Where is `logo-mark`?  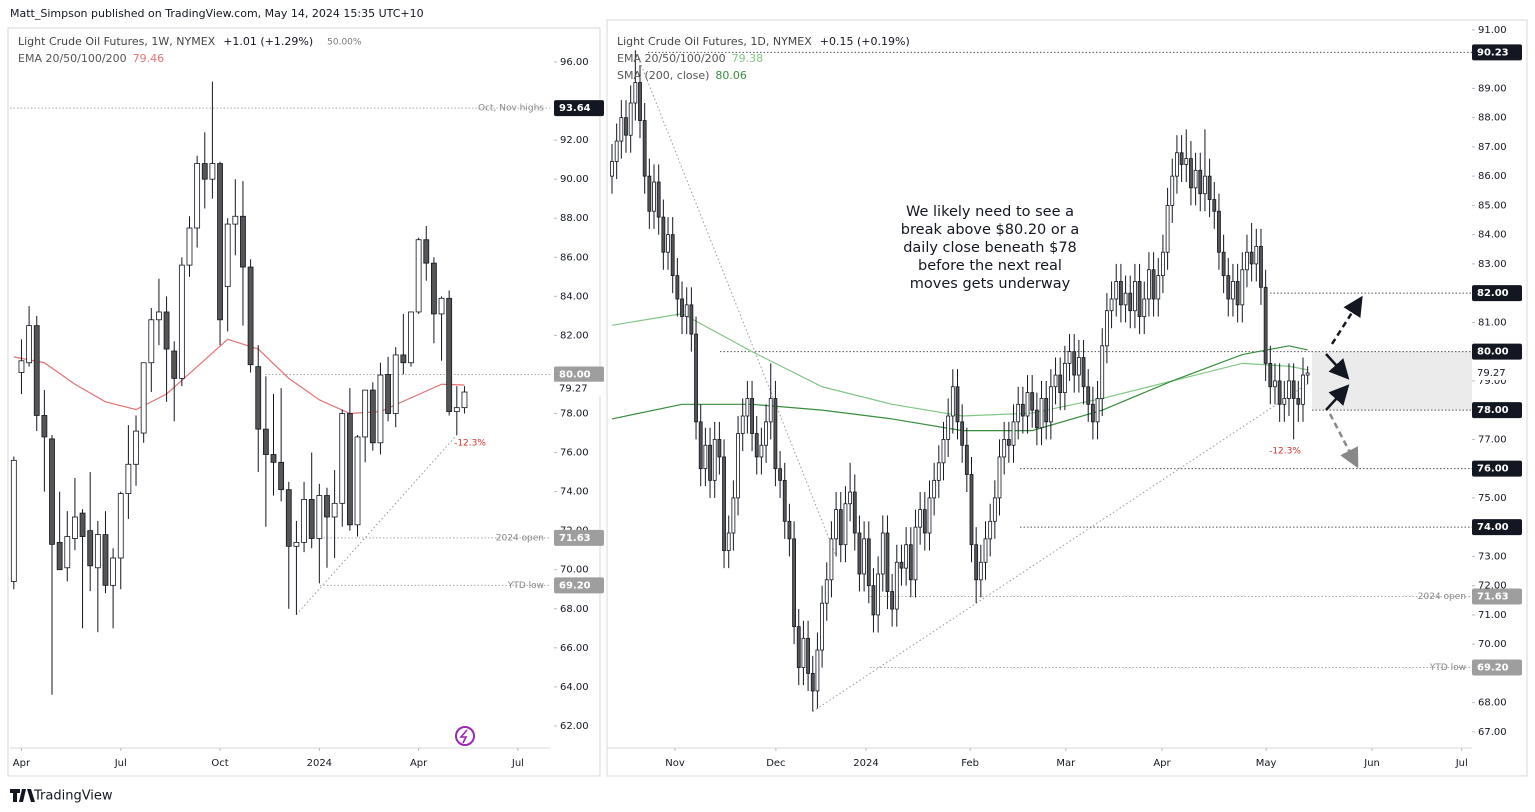 logo-mark is located at coordinates (22, 795).